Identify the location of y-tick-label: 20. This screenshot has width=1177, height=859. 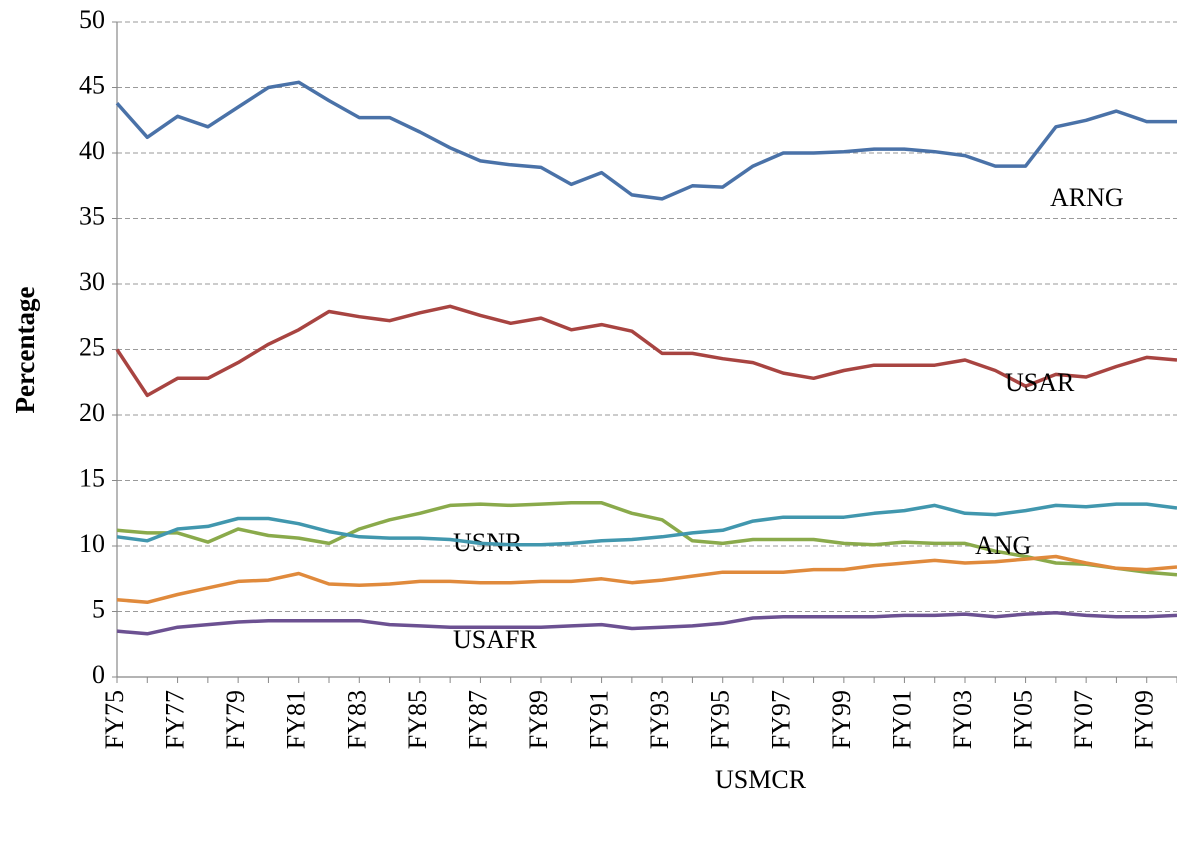
(92, 412).